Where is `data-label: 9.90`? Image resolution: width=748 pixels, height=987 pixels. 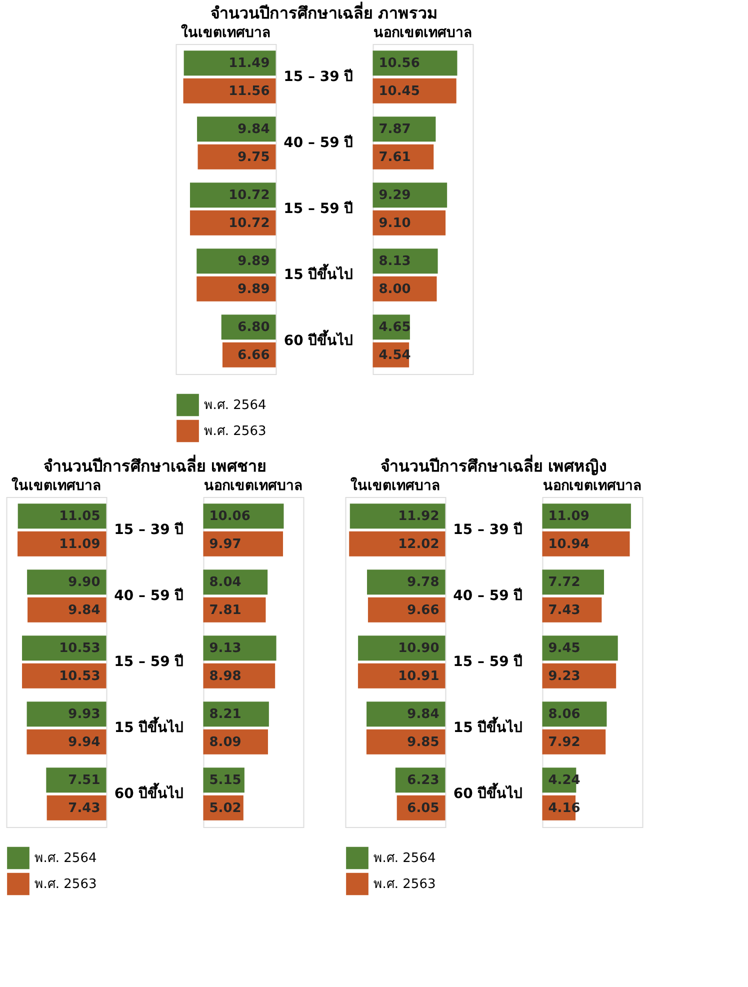
data-label: 9.90 is located at coordinates (84, 582).